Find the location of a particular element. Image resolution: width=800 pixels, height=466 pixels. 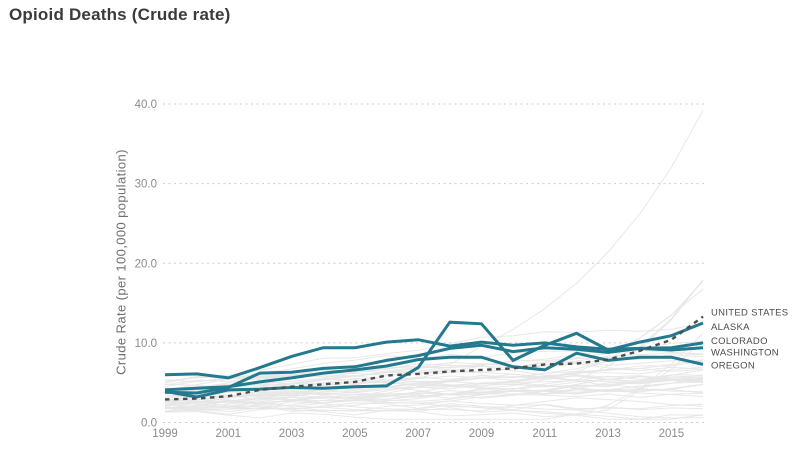

y-axis-title: Crude Rate (per 100,000 population) is located at coordinates (121, 262).